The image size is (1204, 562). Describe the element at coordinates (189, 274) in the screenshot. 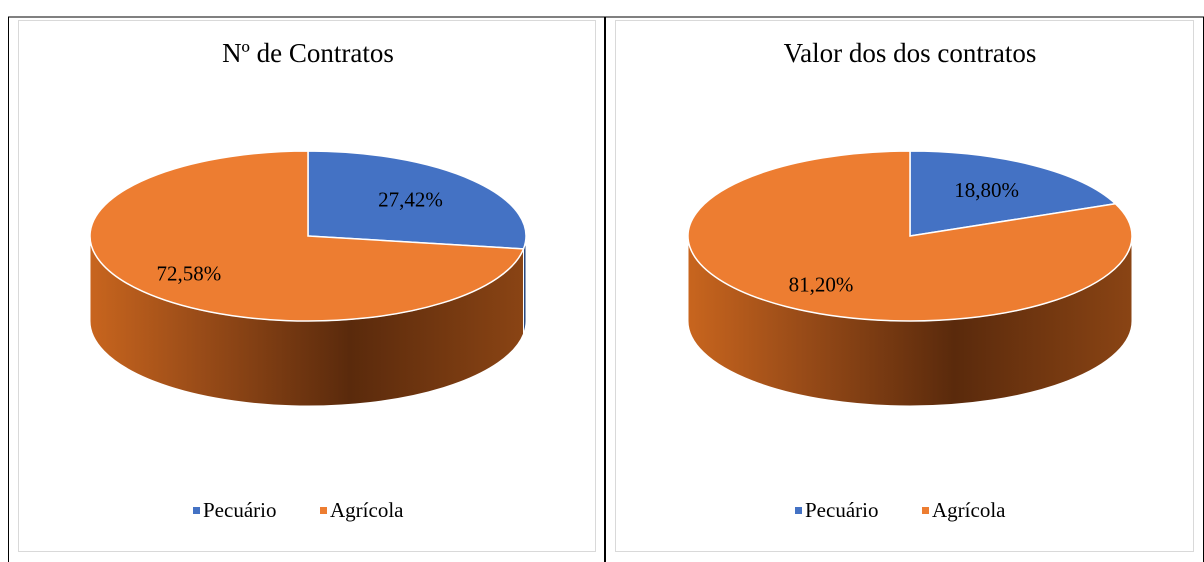

I see `data-label: 72,58%` at that location.